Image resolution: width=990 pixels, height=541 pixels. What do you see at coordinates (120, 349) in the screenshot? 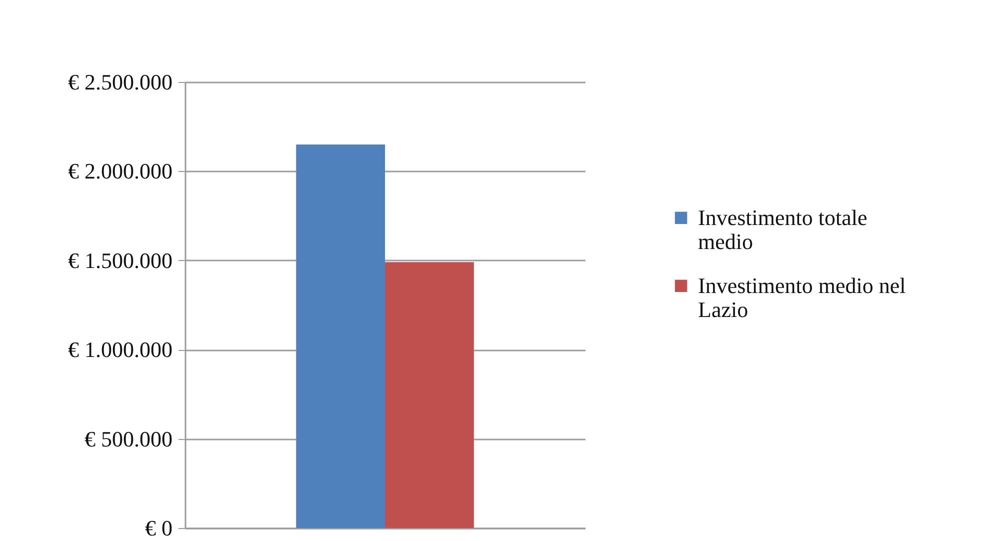
I see `y-tick-label: € 1.000.000` at bounding box center [120, 349].